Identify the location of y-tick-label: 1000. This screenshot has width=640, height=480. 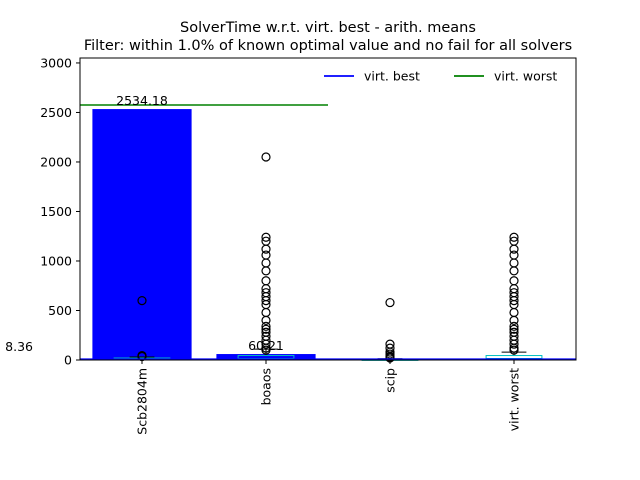
(56, 260).